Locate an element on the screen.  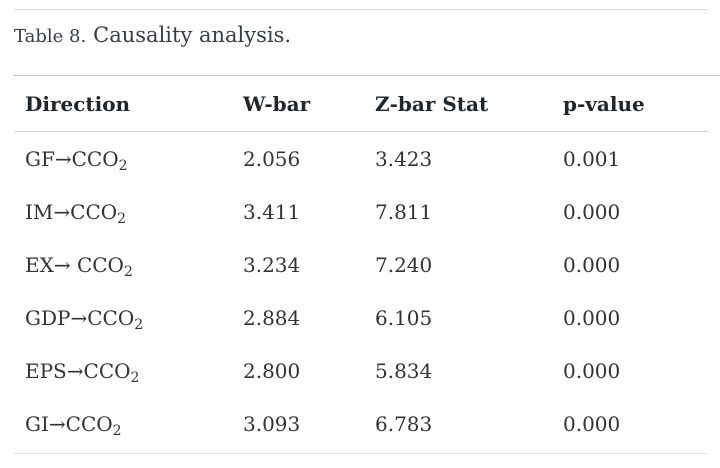
table-row: GI→CCO2 3.093 6.783 0.000 is located at coordinates (360, 423).